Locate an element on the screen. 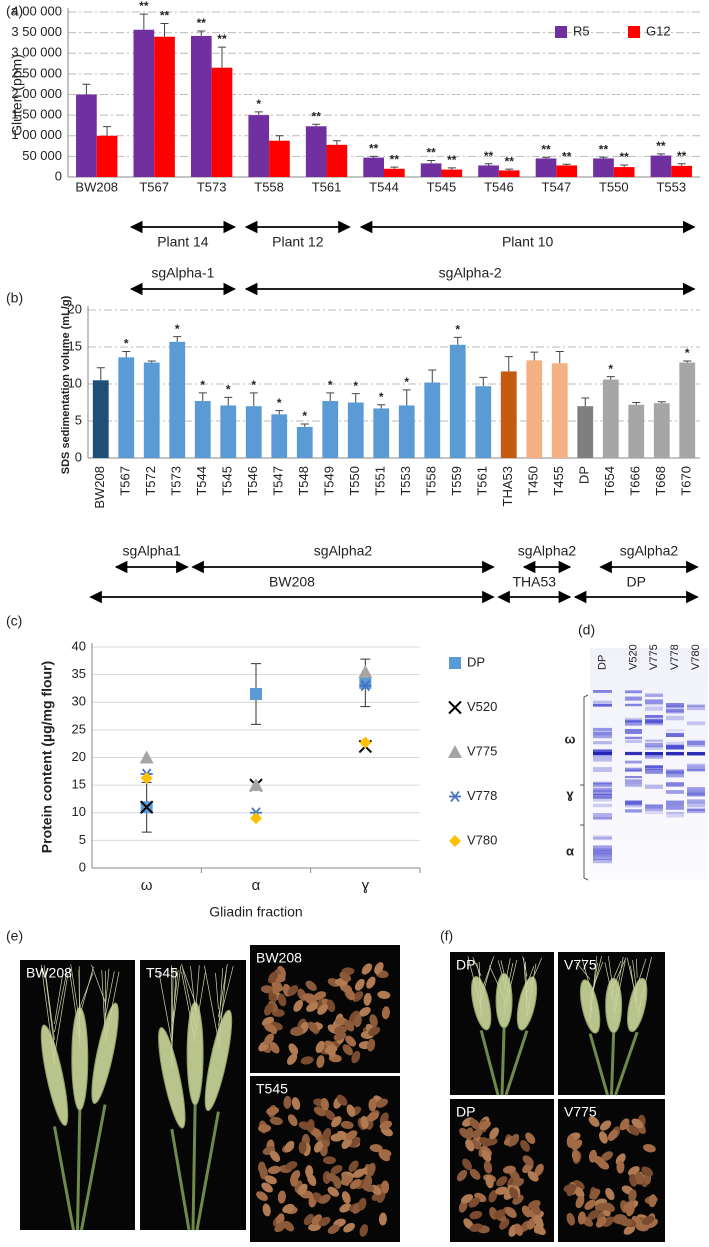 The image size is (709, 1247). x-tick-label: T550 is located at coordinates (354, 481).